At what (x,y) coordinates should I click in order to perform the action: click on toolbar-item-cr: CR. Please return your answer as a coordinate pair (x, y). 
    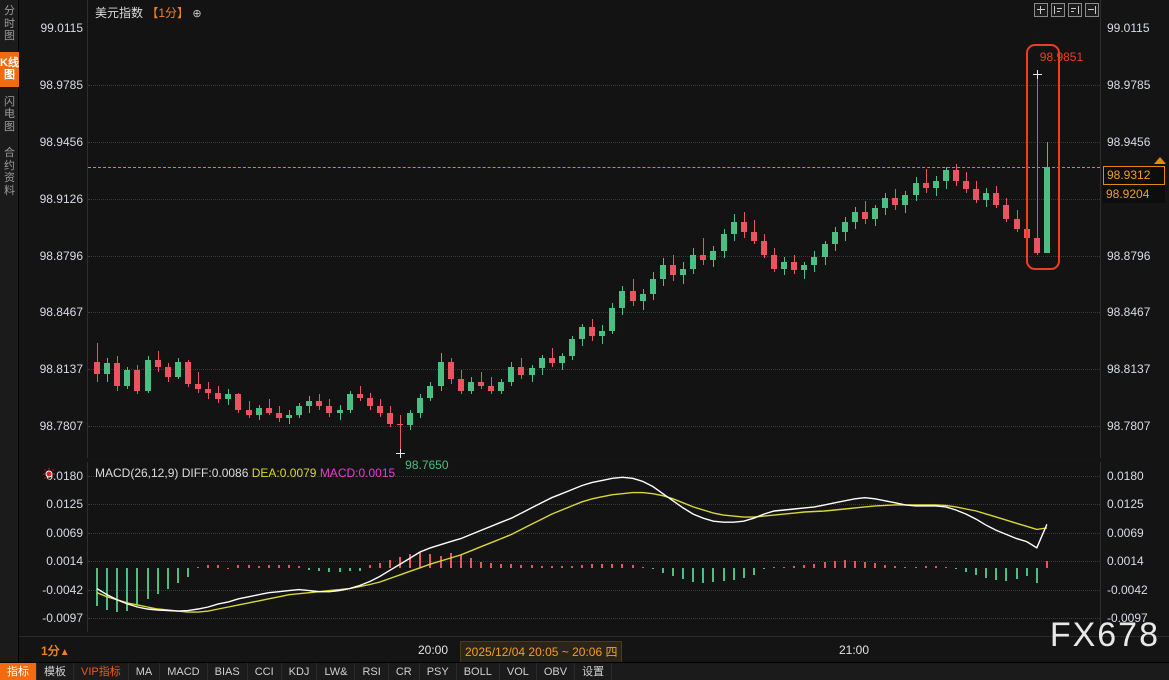
    Looking at the image, I should click on (404, 671).